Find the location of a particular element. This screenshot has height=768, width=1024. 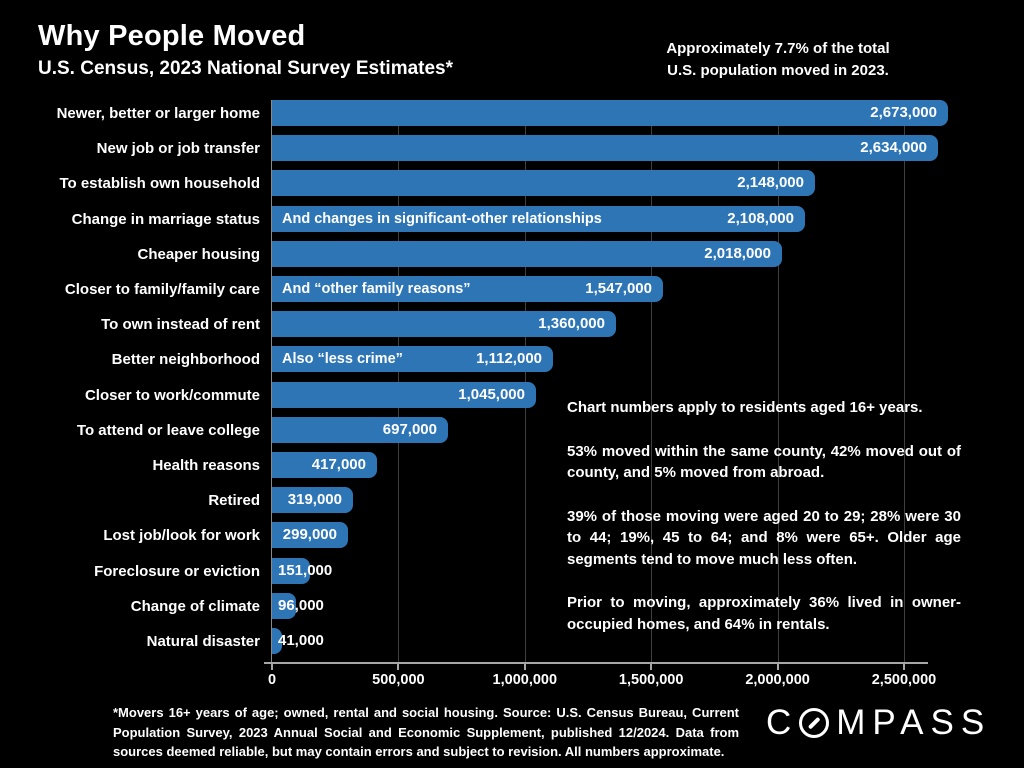

bar: 2,673,000 is located at coordinates (610, 113).